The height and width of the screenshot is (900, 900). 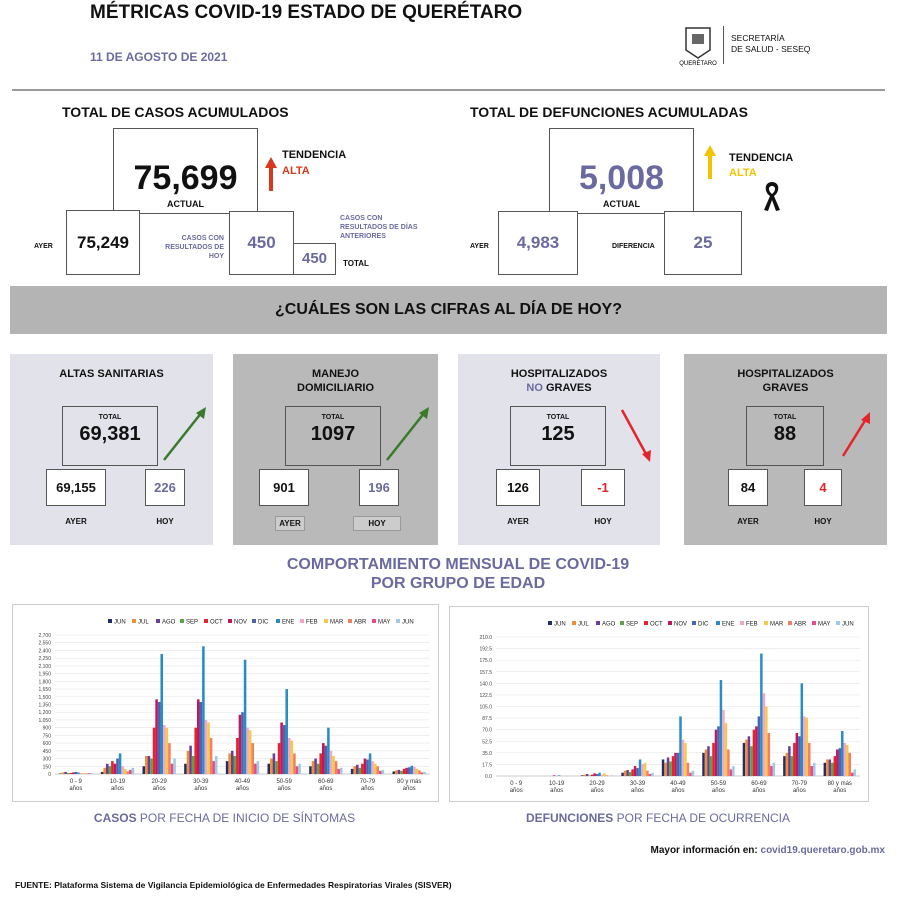 What do you see at coordinates (271, 174) in the screenshot?
I see `trend-arrow` at bounding box center [271, 174].